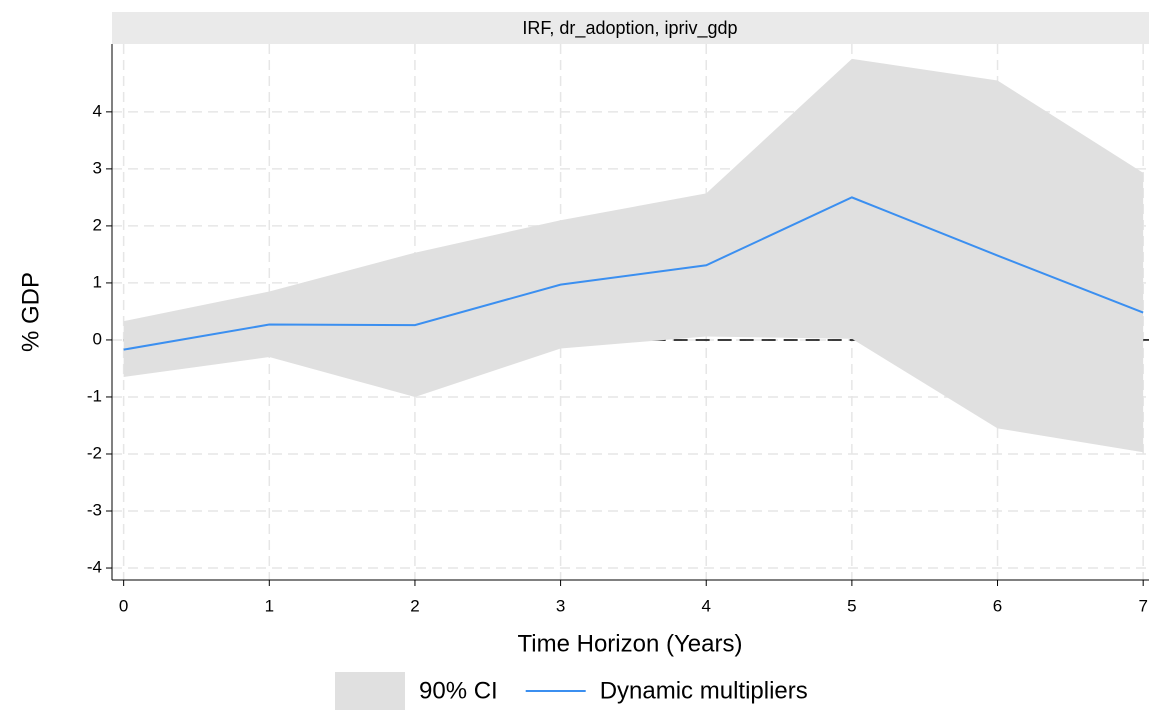 The image size is (1149, 713). Describe the element at coordinates (30, 312) in the screenshot. I see `y-axis-label: % GDP` at that location.